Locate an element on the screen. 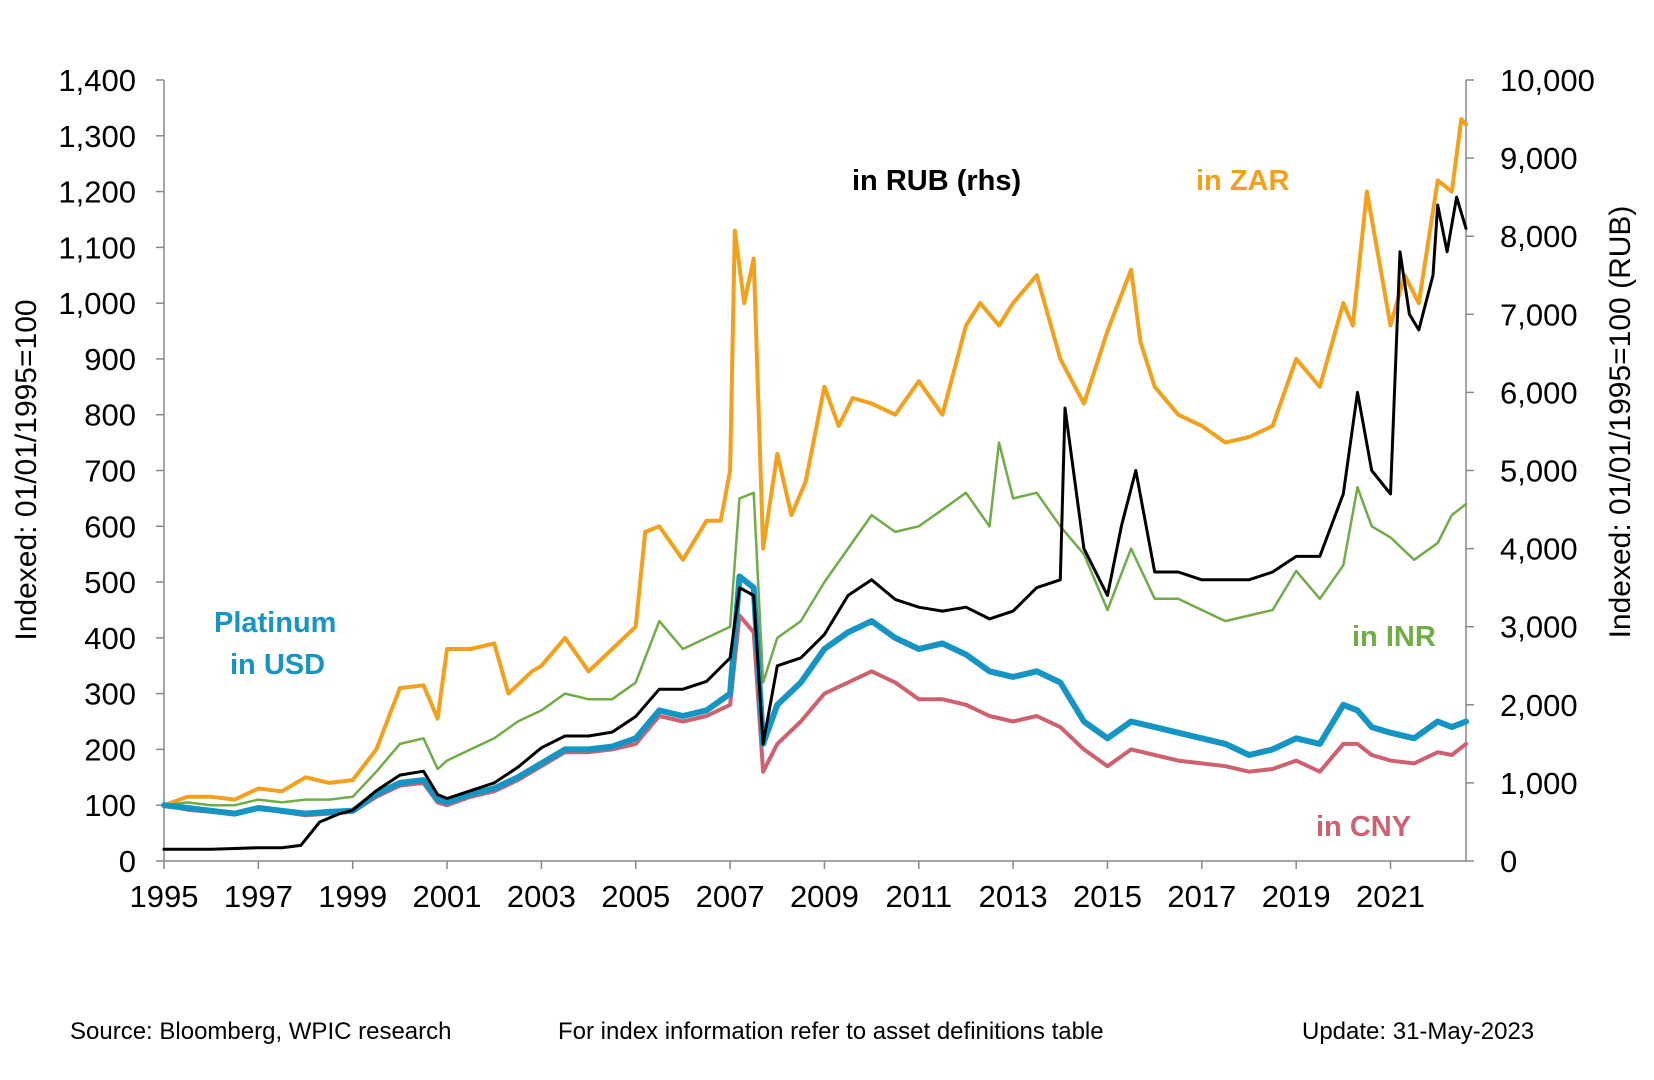  x-tick-label: 2005 is located at coordinates (635, 896).